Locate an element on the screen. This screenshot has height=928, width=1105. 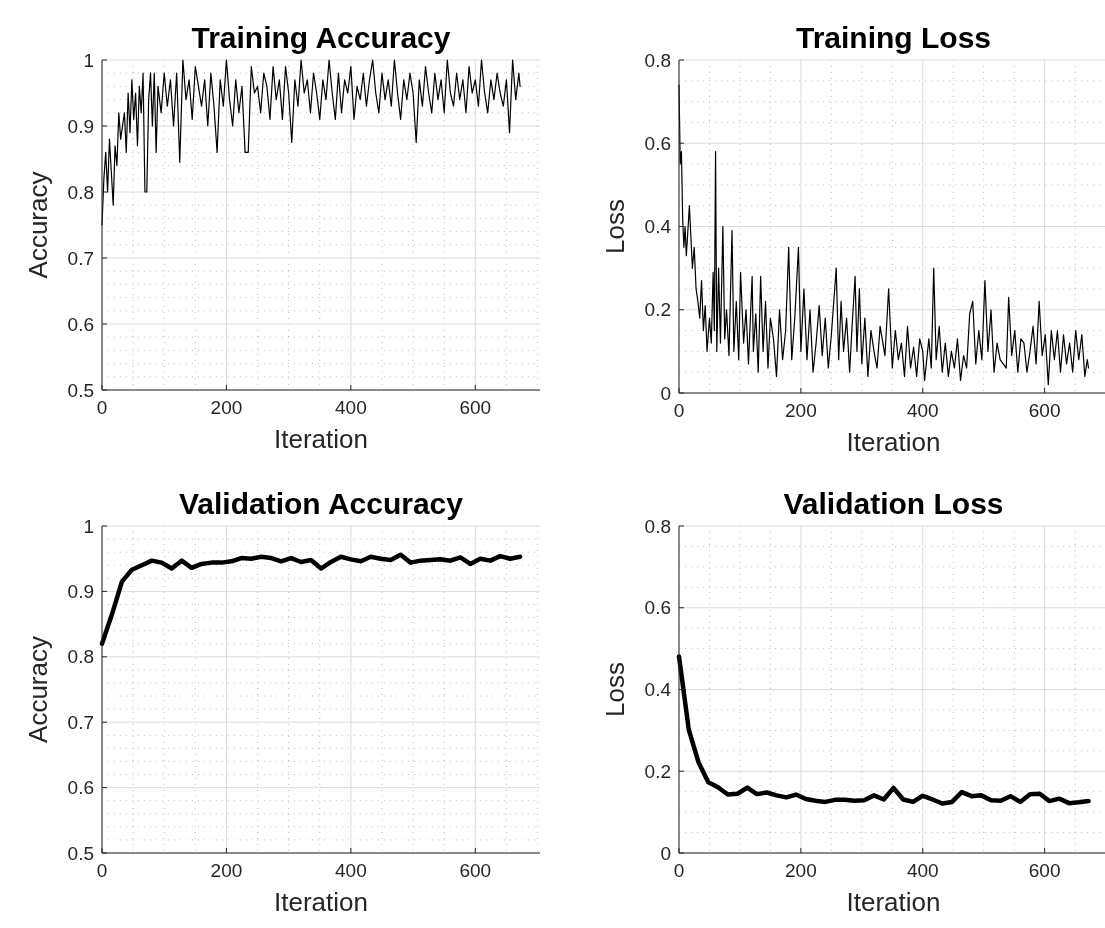
chart-title: Validation Loss is located at coordinates (893, 503).